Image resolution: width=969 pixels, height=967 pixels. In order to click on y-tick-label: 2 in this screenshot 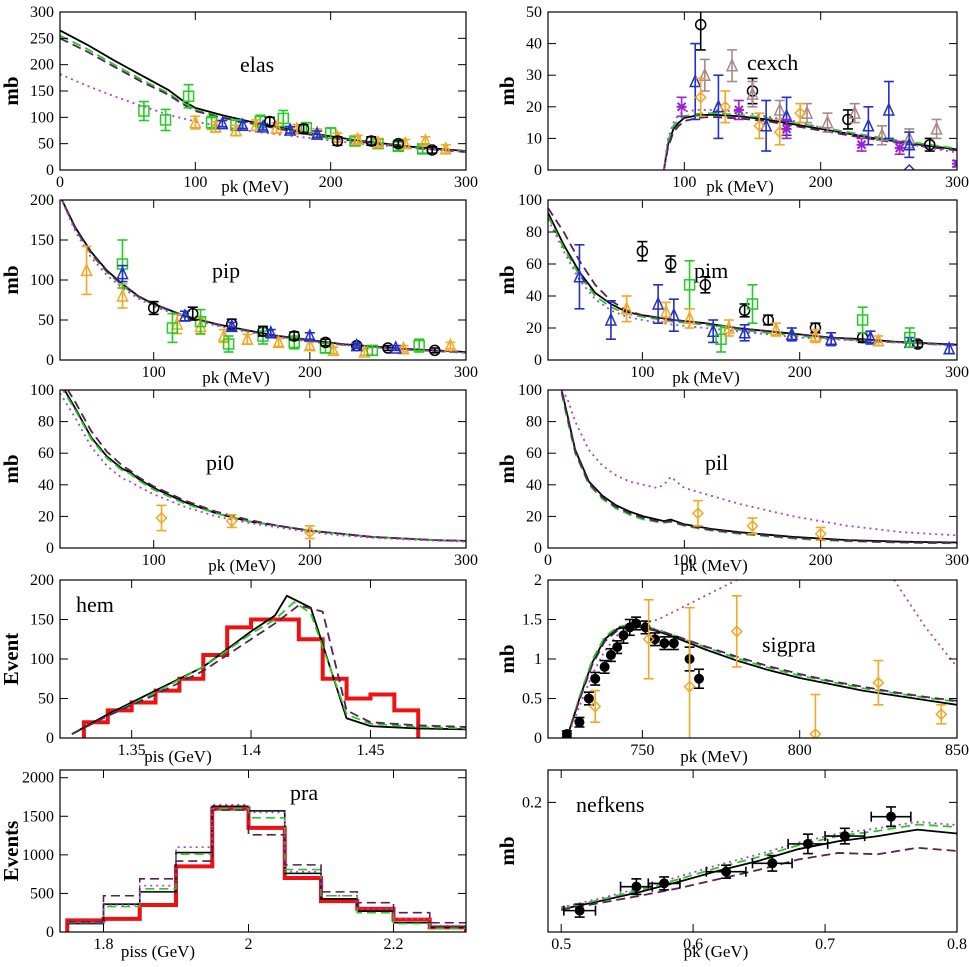, I will do `click(538, 580)`.